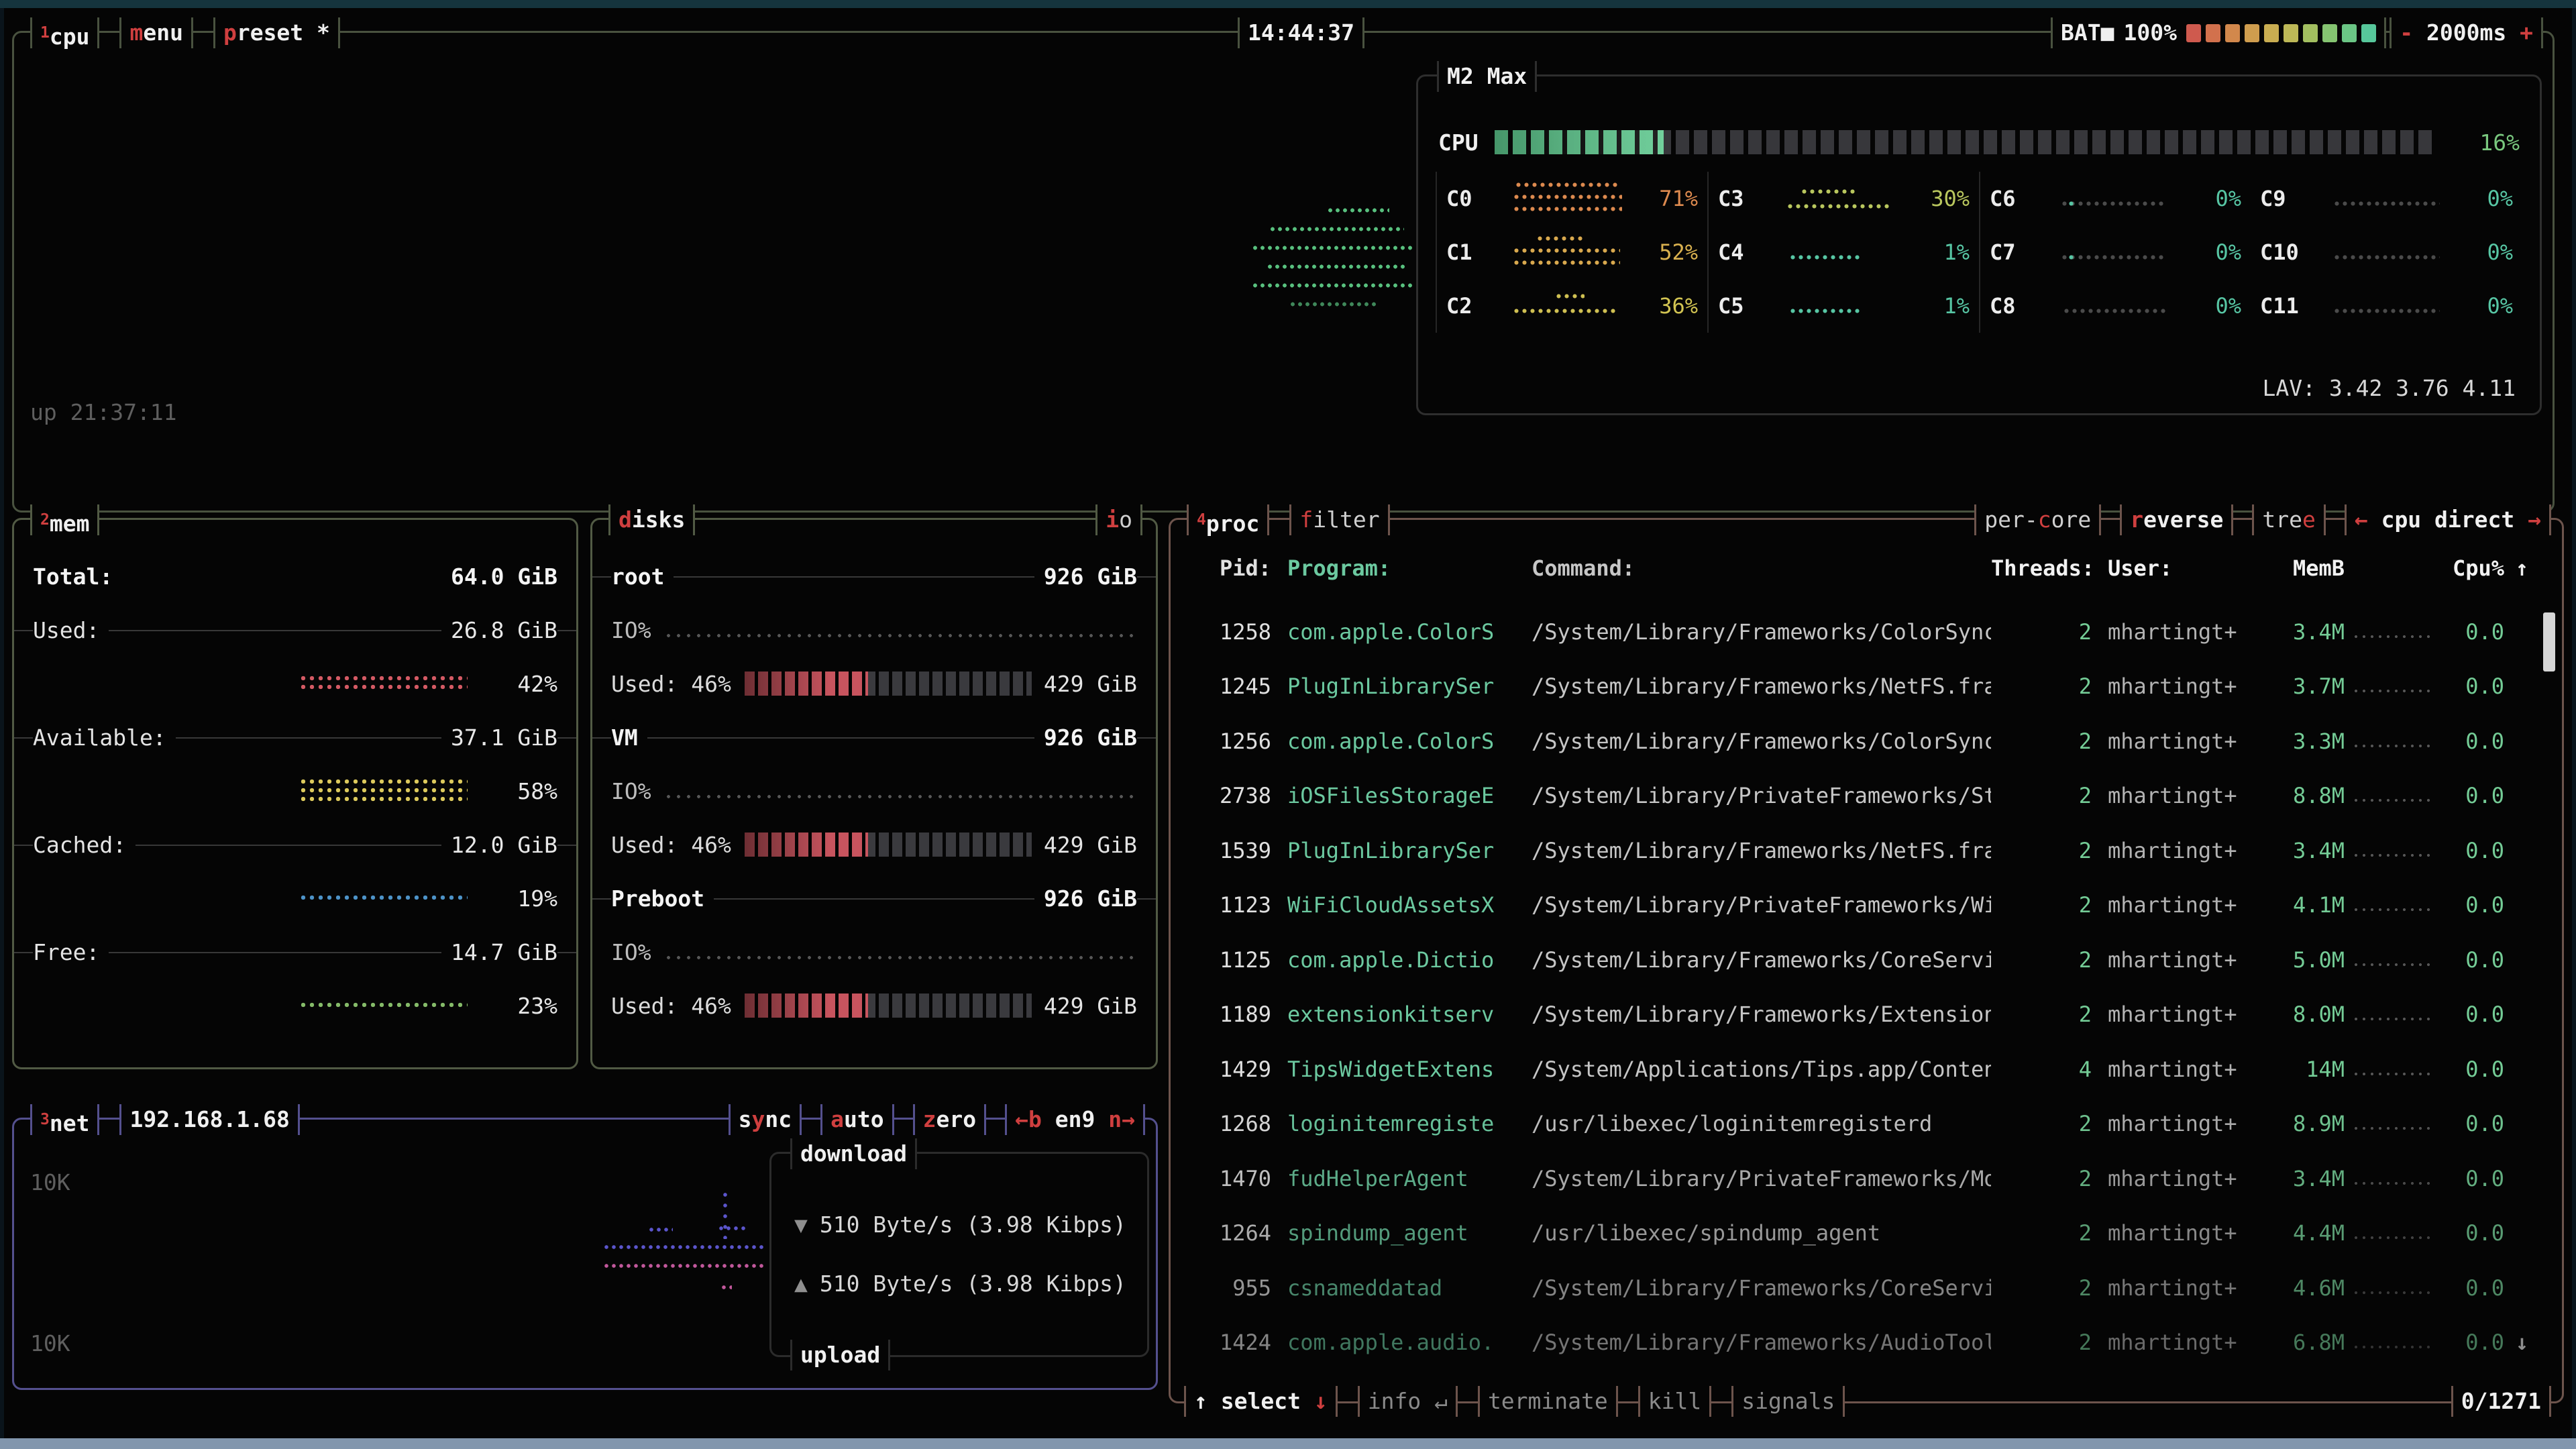 The image size is (2576, 1449). I want to click on net-scale-top: 10K, so click(50, 1182).